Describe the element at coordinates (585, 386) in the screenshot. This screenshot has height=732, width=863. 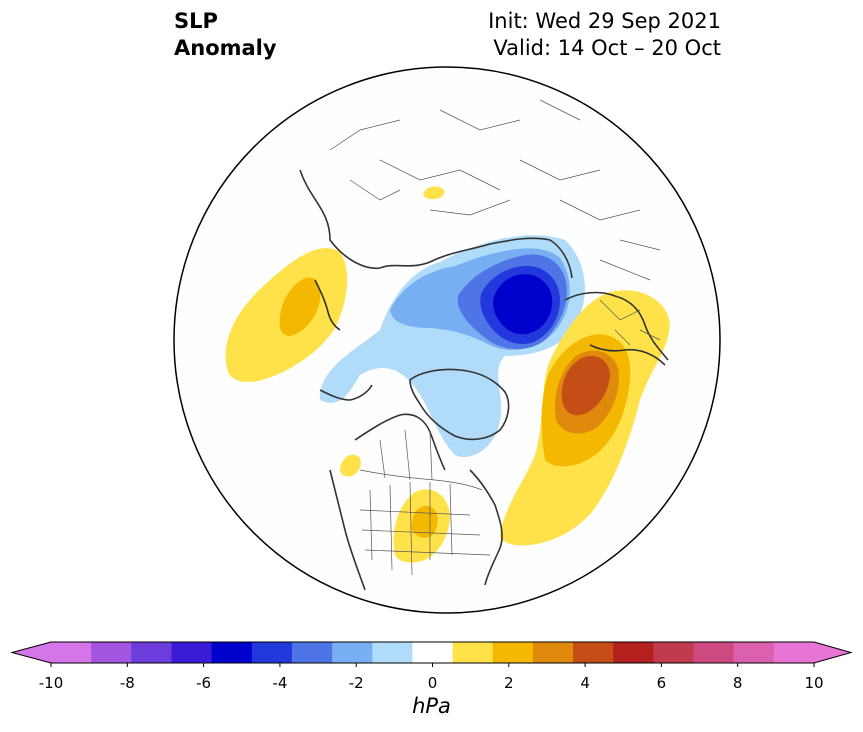
I see `atlantic-high-4hpa` at that location.